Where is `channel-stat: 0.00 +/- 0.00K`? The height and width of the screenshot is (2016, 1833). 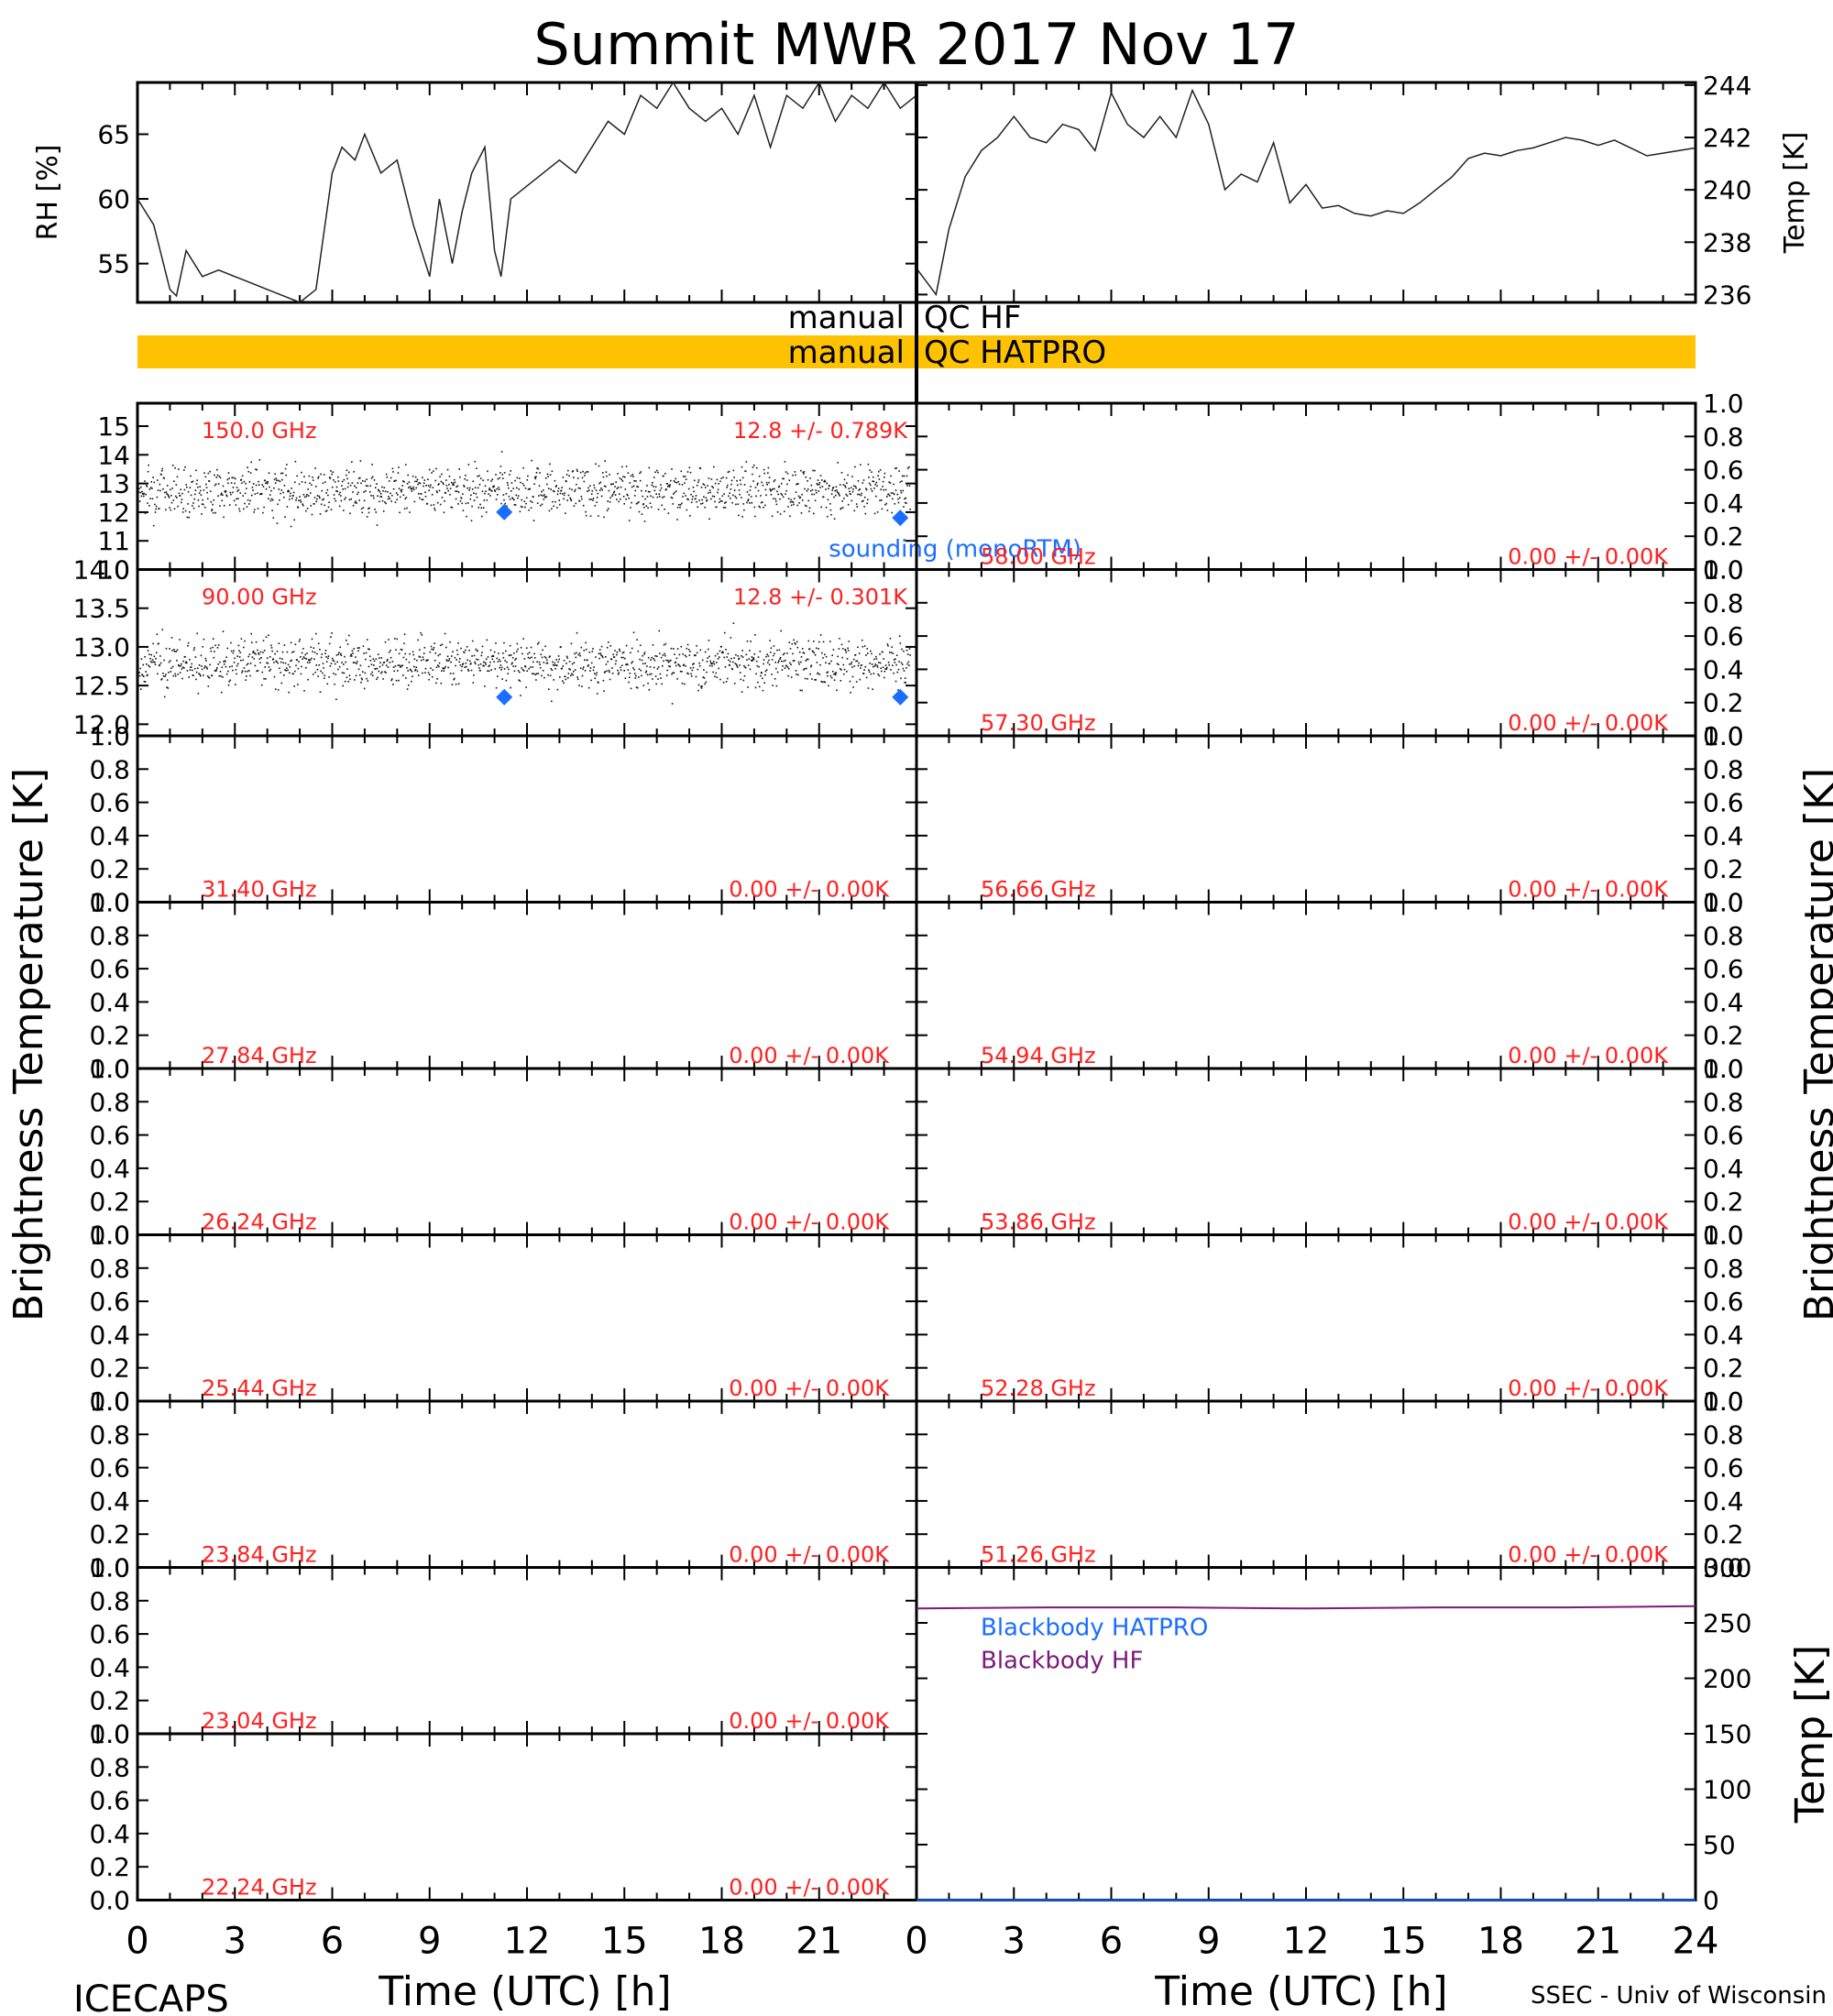 channel-stat: 0.00 +/- 0.00K is located at coordinates (809, 1388).